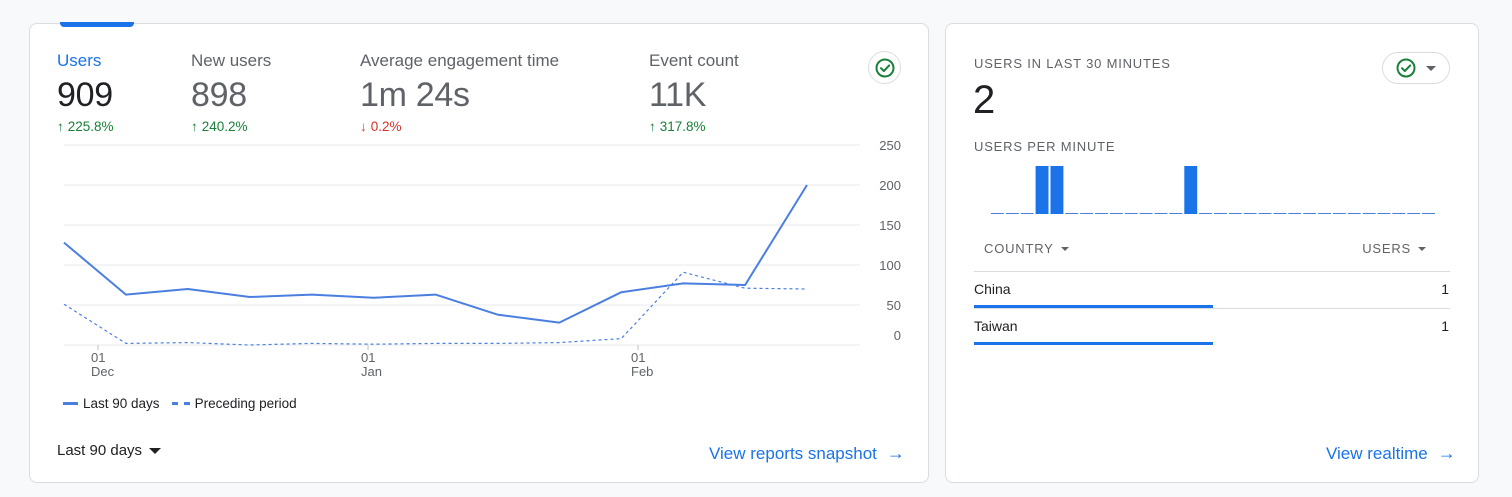 This screenshot has height=497, width=1512. Describe the element at coordinates (231, 126) in the screenshot. I see `metric-change: 240.2%` at that location.